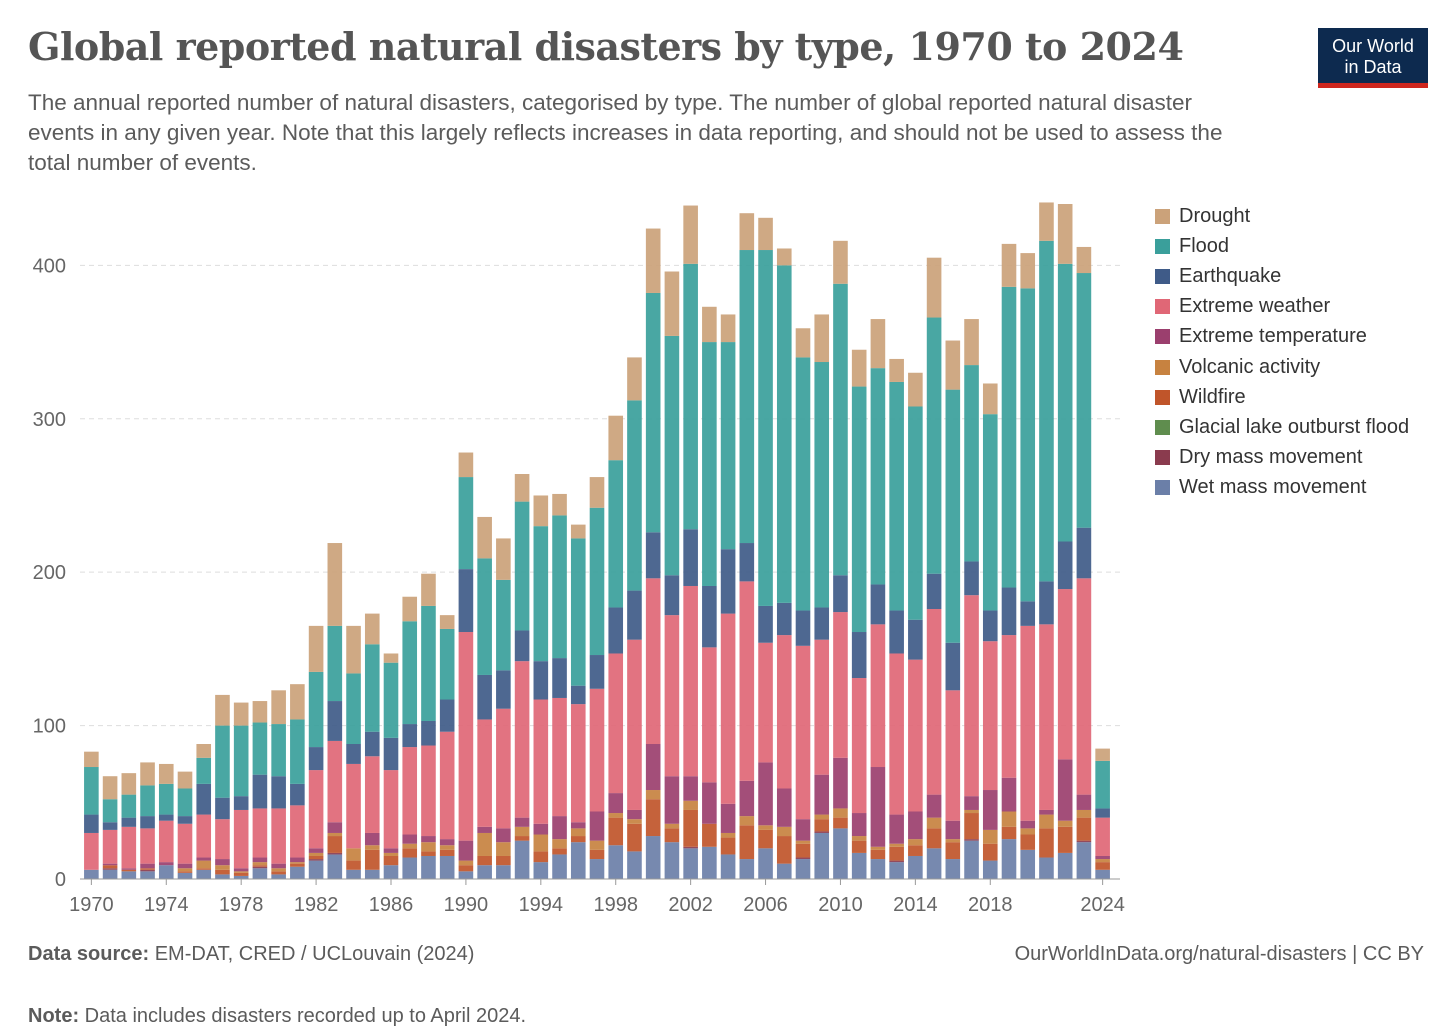 Image resolution: width=1456 pixels, height=1028 pixels. Describe the element at coordinates (391, 766) in the screenshot. I see `bar-1986` at that location.